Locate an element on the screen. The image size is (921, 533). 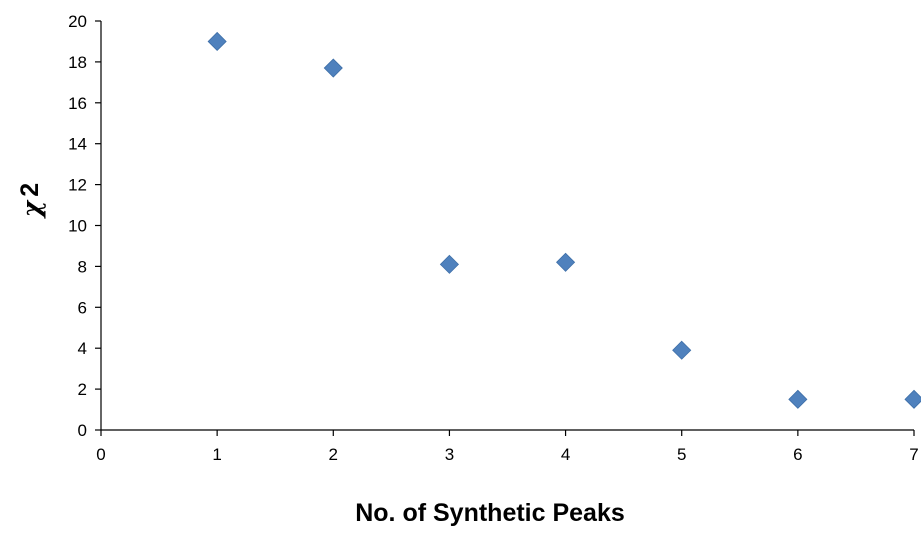
y-axis-ticks: 0 2 4 6 8 10 12 14 16 18 20 is located at coordinates (84, 226).